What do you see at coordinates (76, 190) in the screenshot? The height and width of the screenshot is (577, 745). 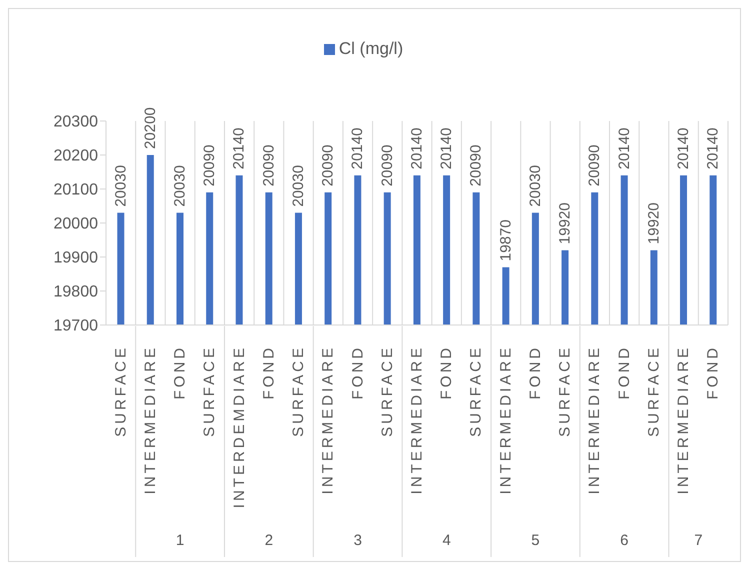 I see `y-tick-label: 20100` at bounding box center [76, 190].